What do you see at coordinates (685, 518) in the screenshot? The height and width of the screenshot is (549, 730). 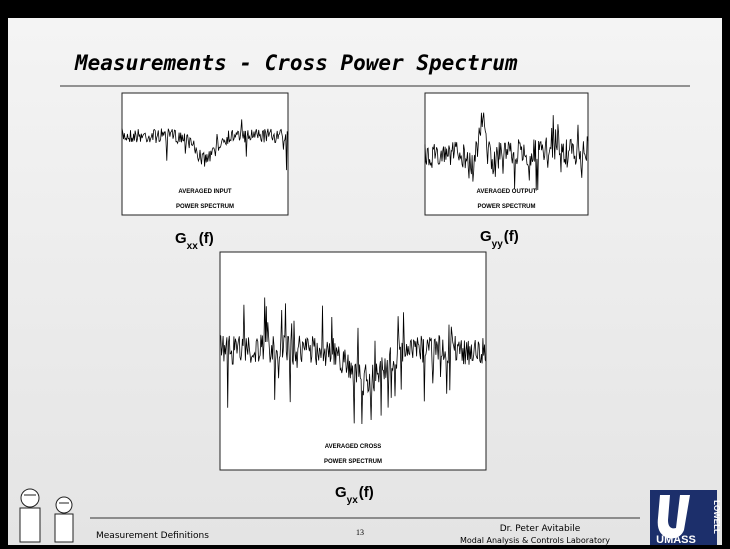 I see `logo: UMASS LOWELL` at bounding box center [685, 518].